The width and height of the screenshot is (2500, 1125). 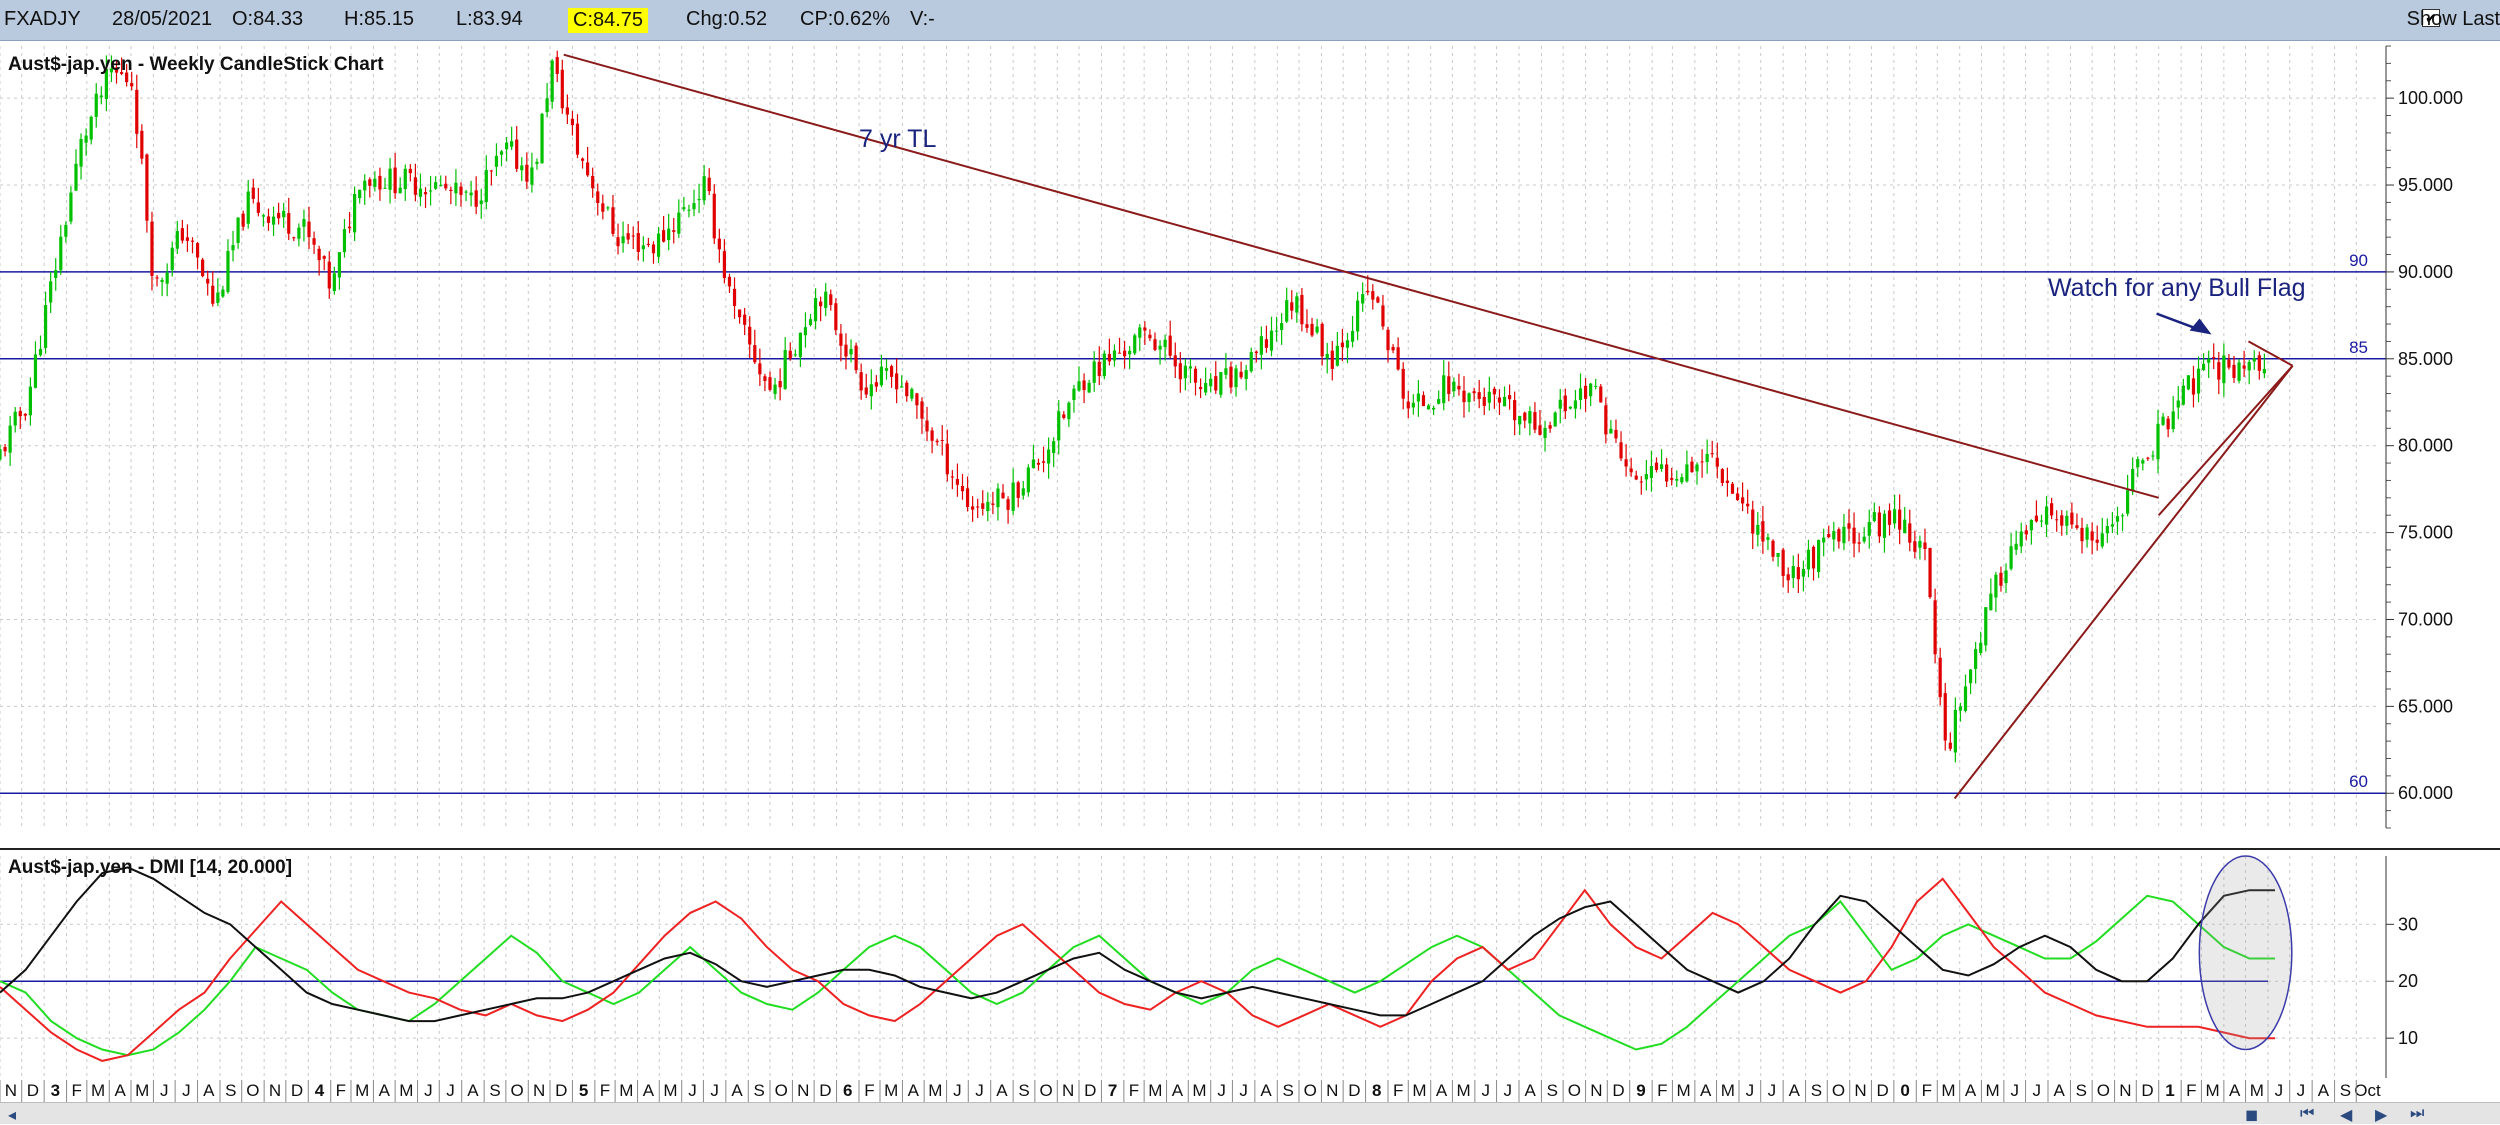 I want to click on x-tick-label: S, so click(x=1552, y=1090).